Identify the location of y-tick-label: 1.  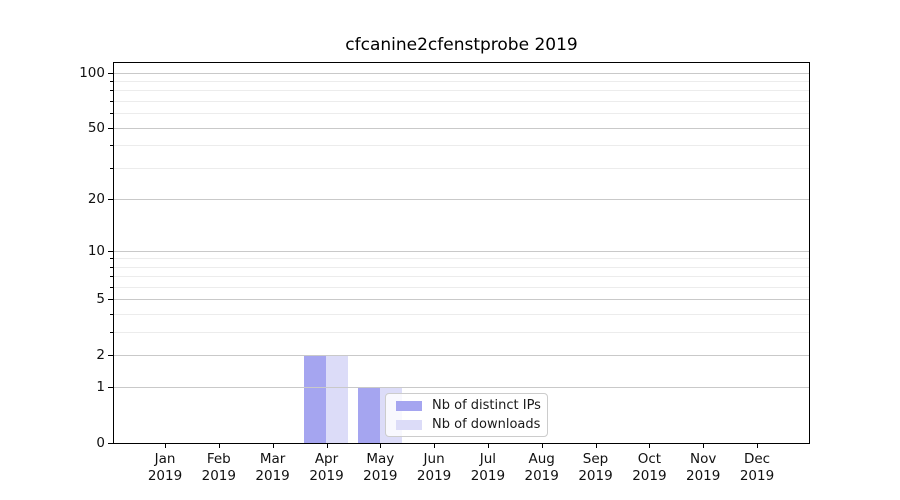
(100, 387).